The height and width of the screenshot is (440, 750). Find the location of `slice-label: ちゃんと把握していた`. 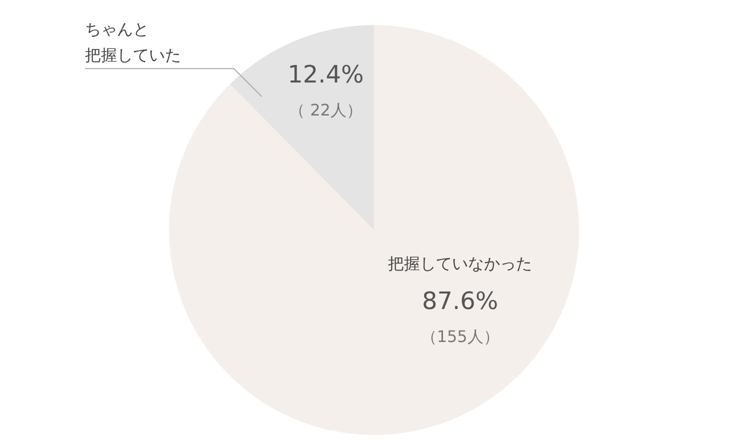

slice-label: ちゃんと把握していた is located at coordinates (133, 42).